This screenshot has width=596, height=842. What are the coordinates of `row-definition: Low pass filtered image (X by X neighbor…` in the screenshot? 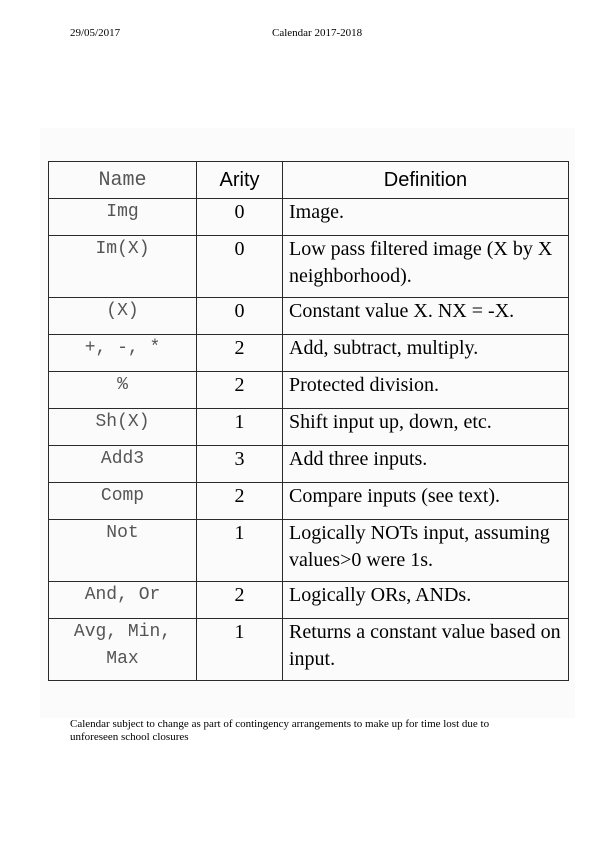 It's located at (425, 266).